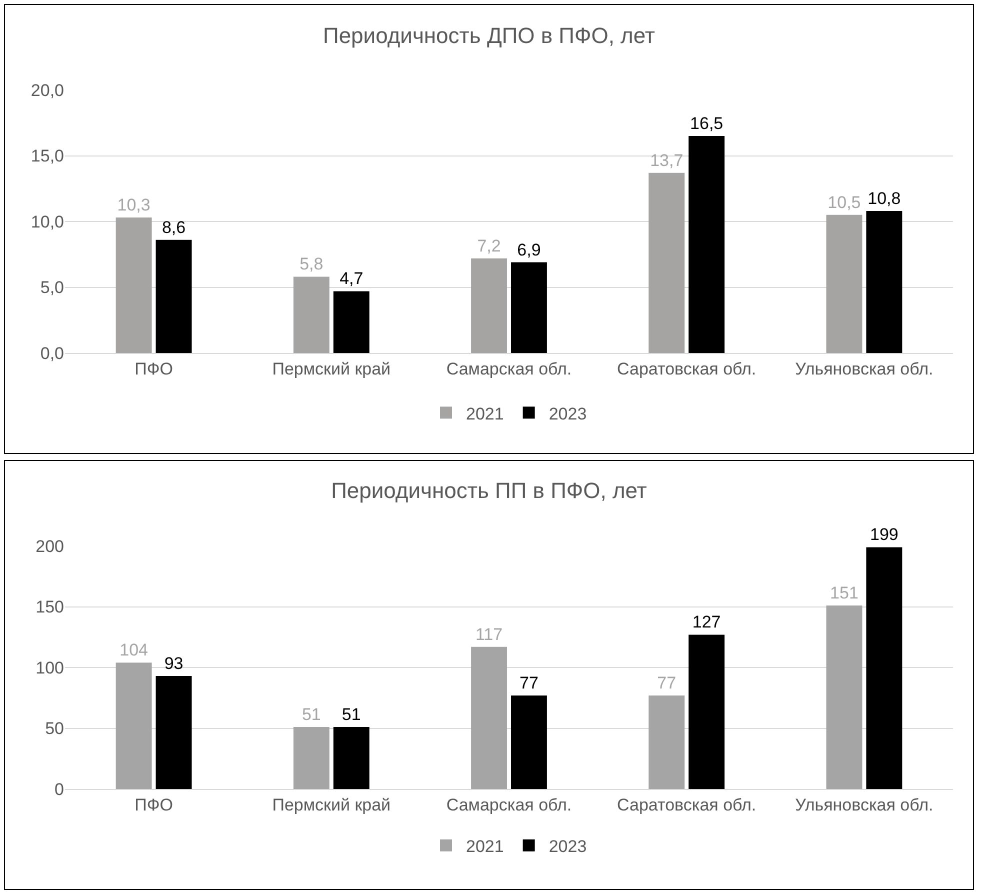  Describe the element at coordinates (133, 205) in the screenshot. I see `data-label: 10,3` at that location.